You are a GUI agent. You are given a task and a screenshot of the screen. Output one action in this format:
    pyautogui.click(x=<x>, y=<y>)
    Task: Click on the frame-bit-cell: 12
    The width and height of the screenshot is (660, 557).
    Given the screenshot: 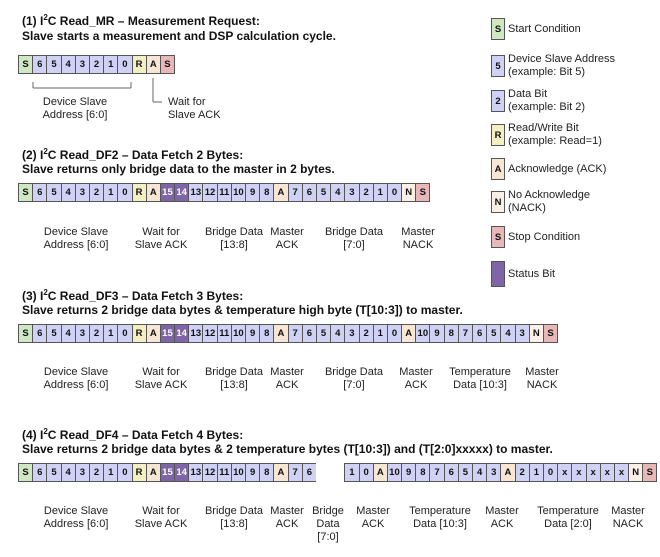 What is the action you would take?
    pyautogui.click(x=210, y=333)
    